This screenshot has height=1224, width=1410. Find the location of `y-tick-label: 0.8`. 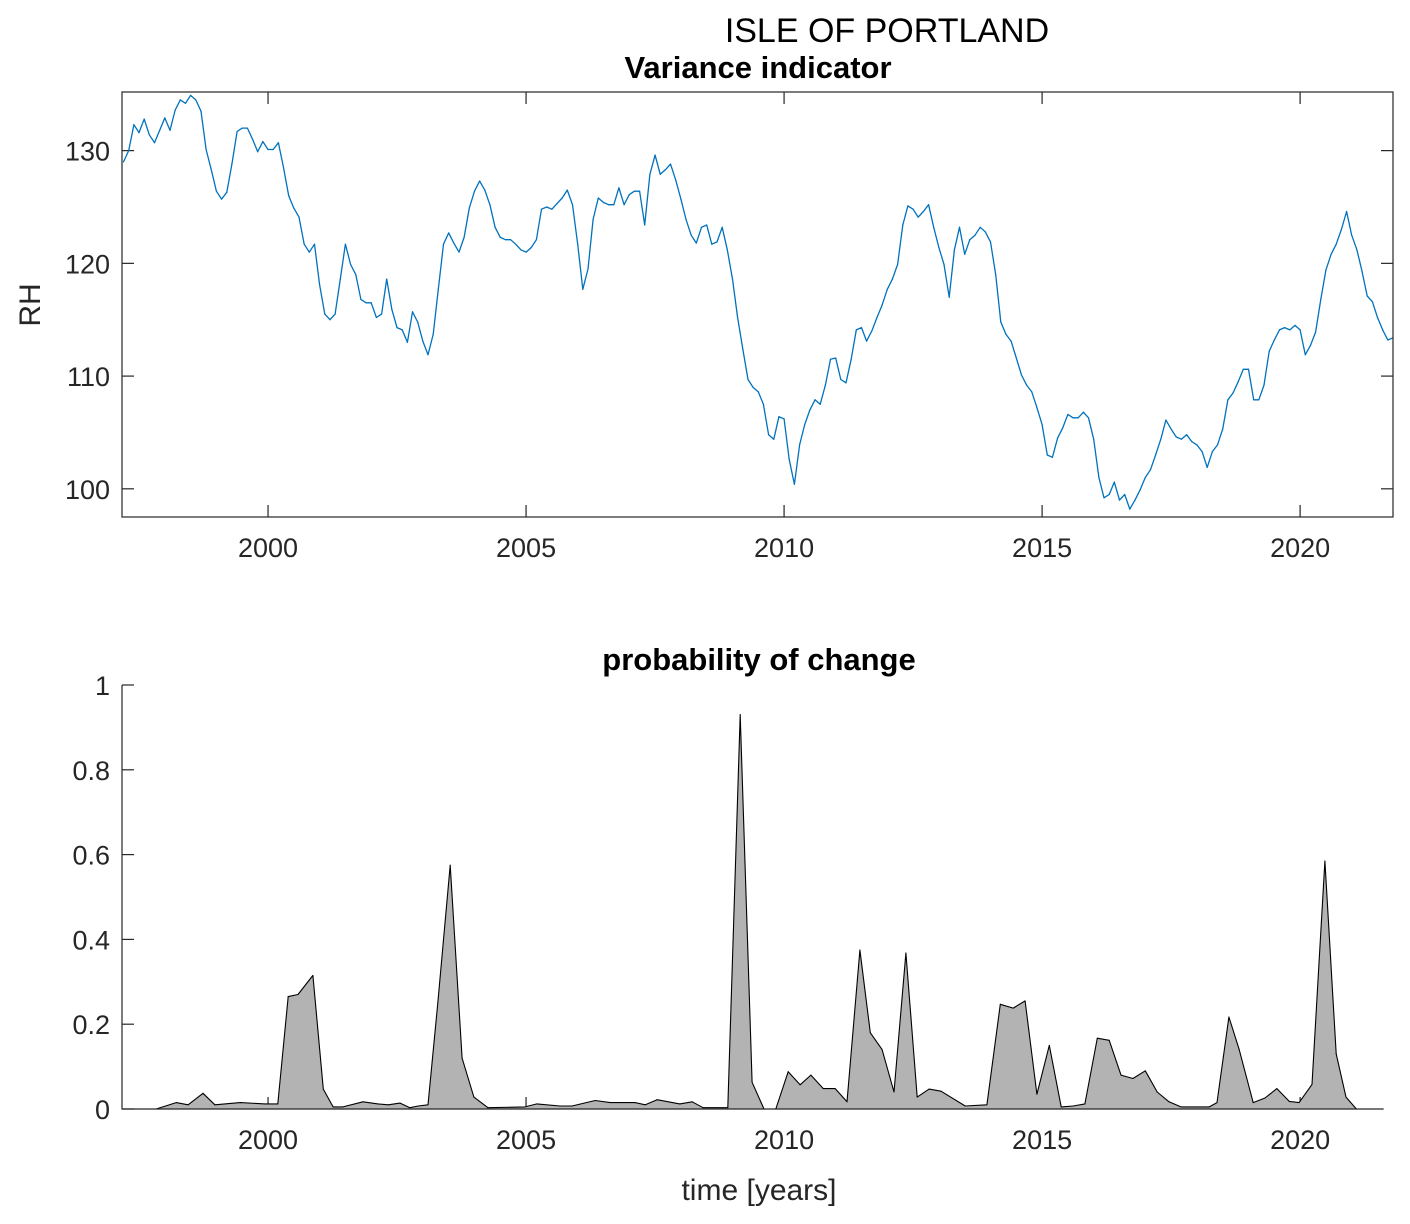

y-tick-label: 0.8 is located at coordinates (91, 771).